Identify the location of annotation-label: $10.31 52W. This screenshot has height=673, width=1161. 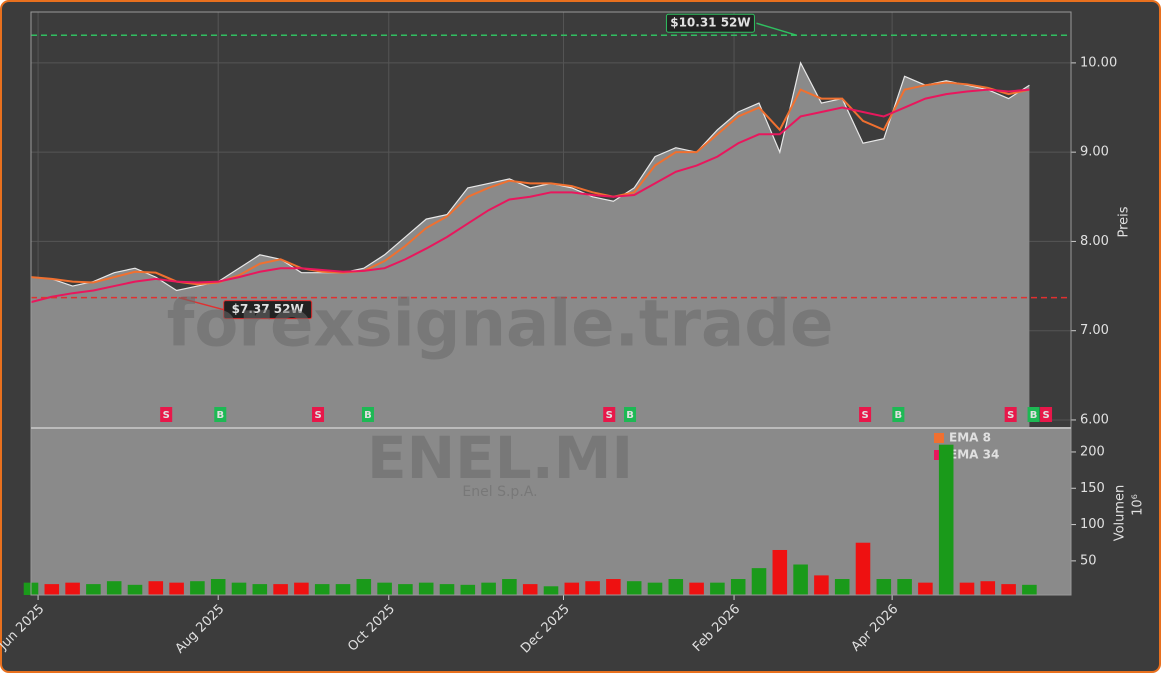
(710, 23).